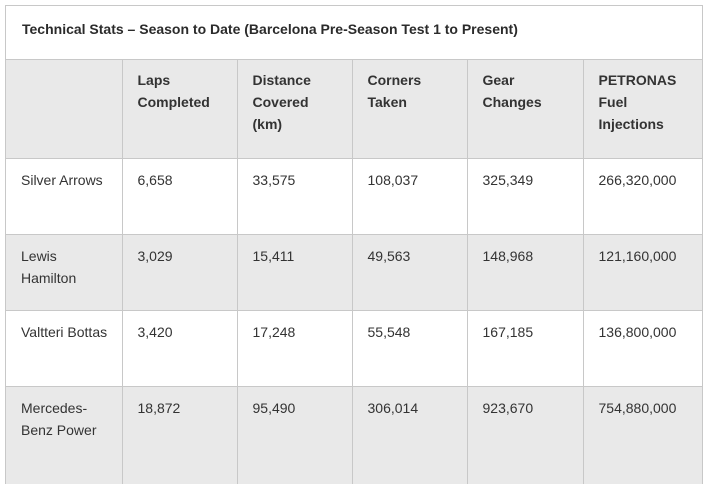 This screenshot has width=711, height=490. What do you see at coordinates (642, 434) in the screenshot?
I see `table-cell: 754,880,000` at bounding box center [642, 434].